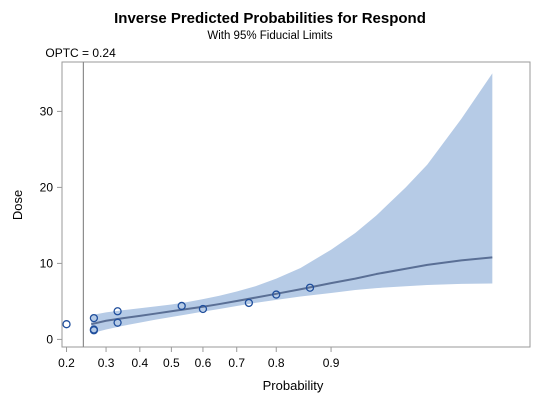 The height and width of the screenshot is (405, 540). I want to click on x-tick-label: 0.2, so click(66, 363).